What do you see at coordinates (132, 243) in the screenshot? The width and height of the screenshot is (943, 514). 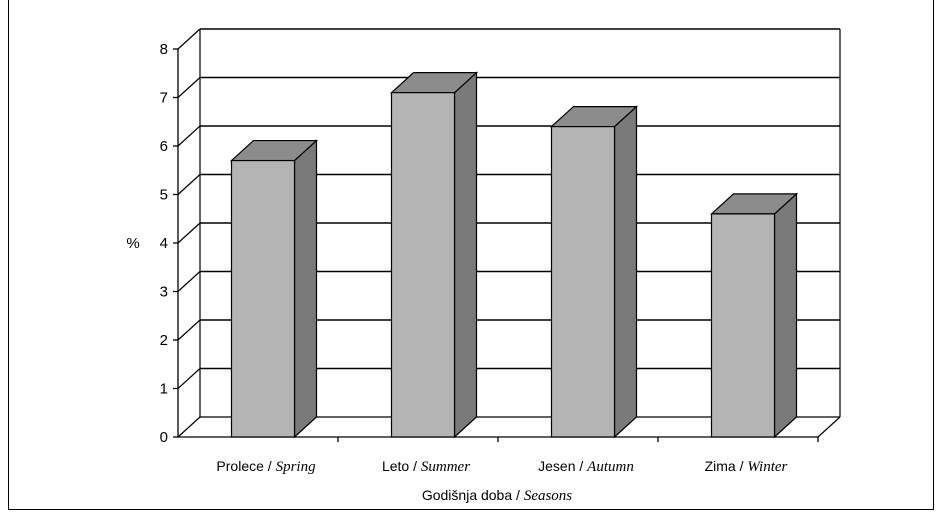 I see `y-axis-label: %` at bounding box center [132, 243].